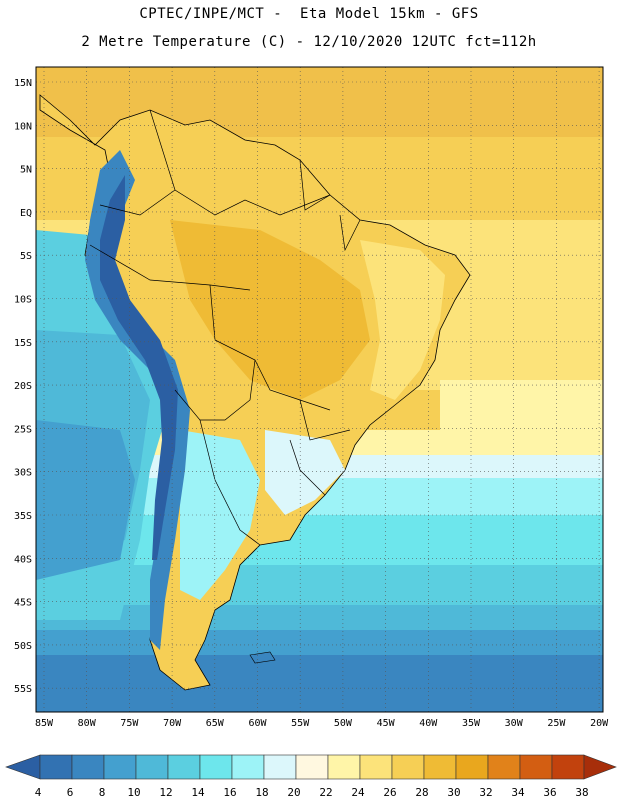 This screenshot has height=800, width=618. What do you see at coordinates (518, 792) in the screenshot?
I see `colorbar-label: 34` at bounding box center [518, 792].